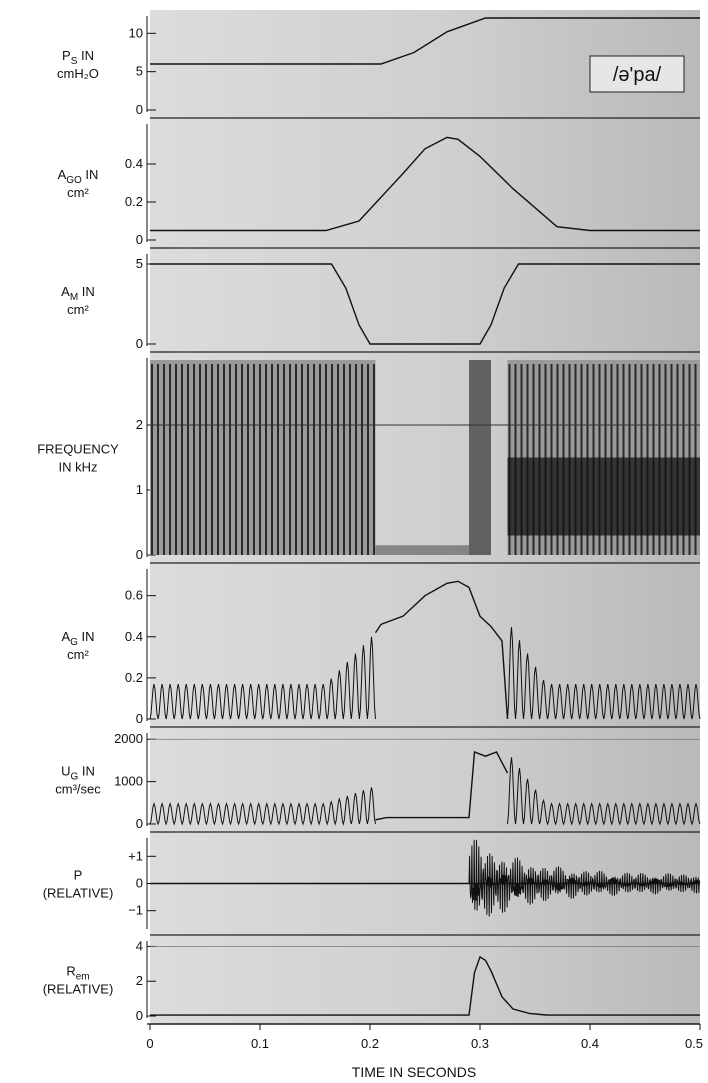 The width and height of the screenshot is (708, 1083). What do you see at coordinates (78, 73) in the screenshot?
I see `panel-label-line2: cmH₂O` at bounding box center [78, 73].